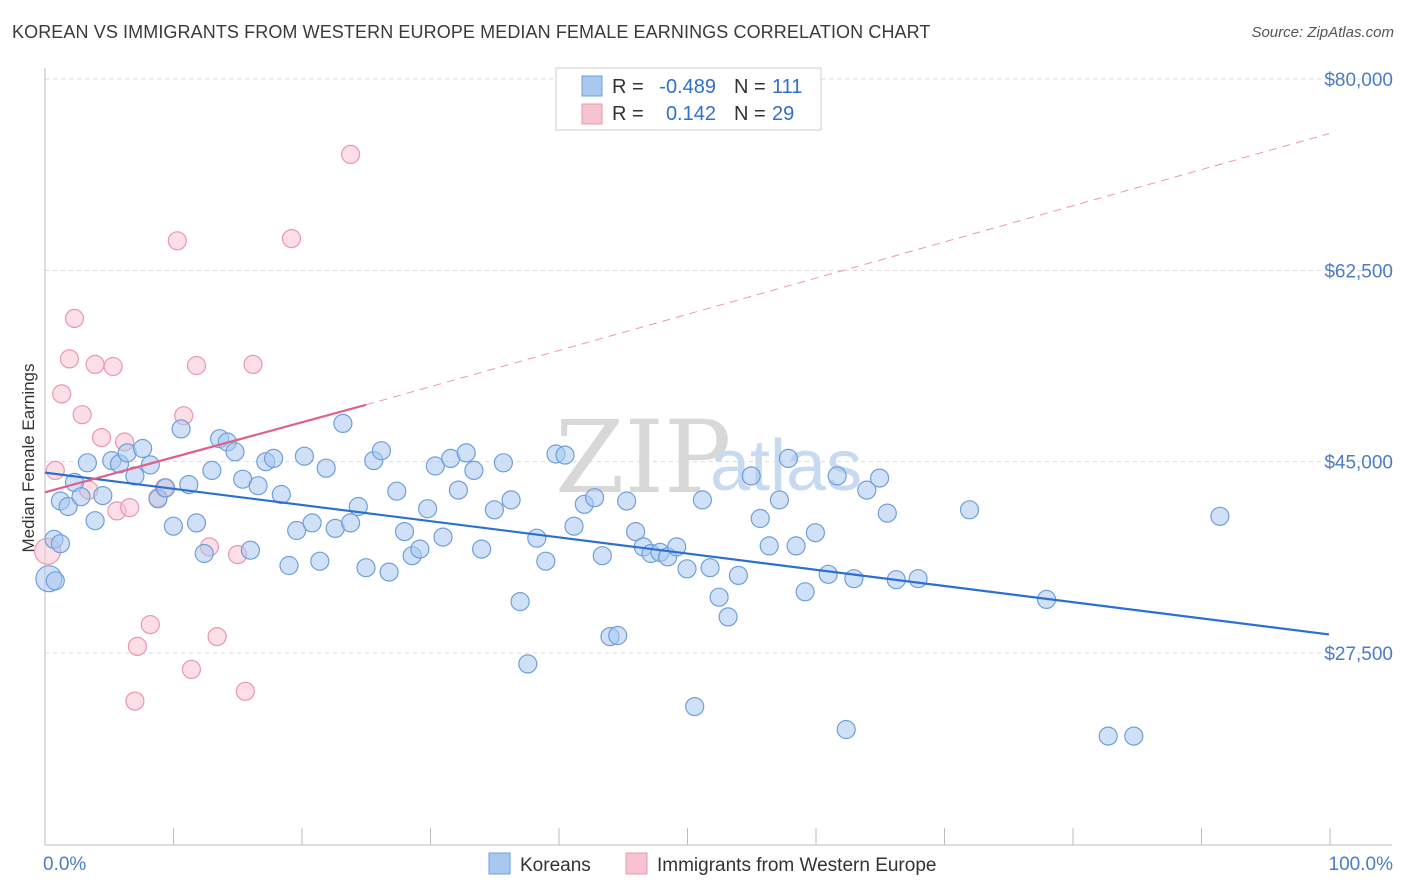  I want to click on legend-n-value-1: 111, so click(787, 87).